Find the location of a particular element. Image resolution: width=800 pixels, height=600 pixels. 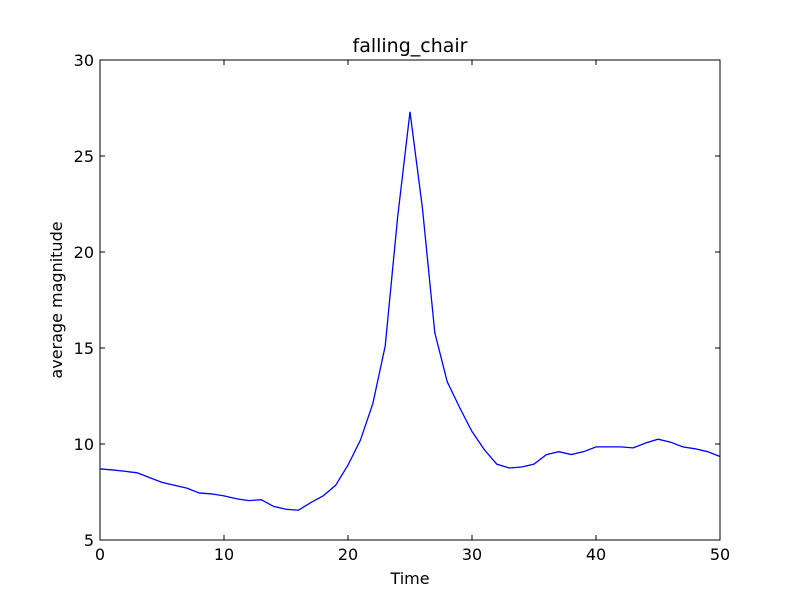

y-tick-label-20: 20 is located at coordinates (84, 252).